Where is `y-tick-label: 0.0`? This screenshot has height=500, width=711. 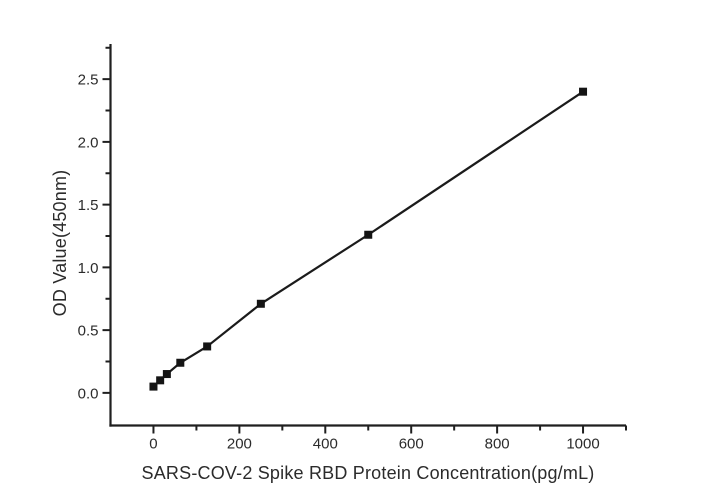 y-tick-label: 0.0 is located at coordinates (88, 393).